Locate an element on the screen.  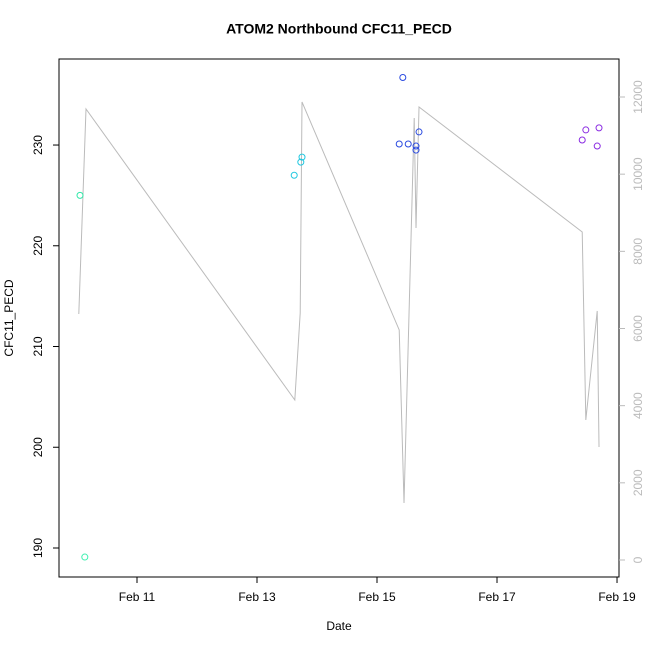
y-tick-label: 200 is located at coordinates (38, 447).